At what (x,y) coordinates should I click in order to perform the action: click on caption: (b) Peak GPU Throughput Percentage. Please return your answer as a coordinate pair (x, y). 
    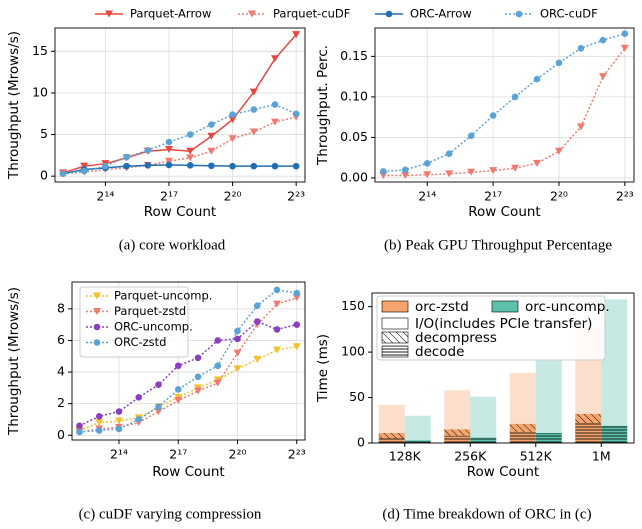
    Looking at the image, I should click on (498, 245).